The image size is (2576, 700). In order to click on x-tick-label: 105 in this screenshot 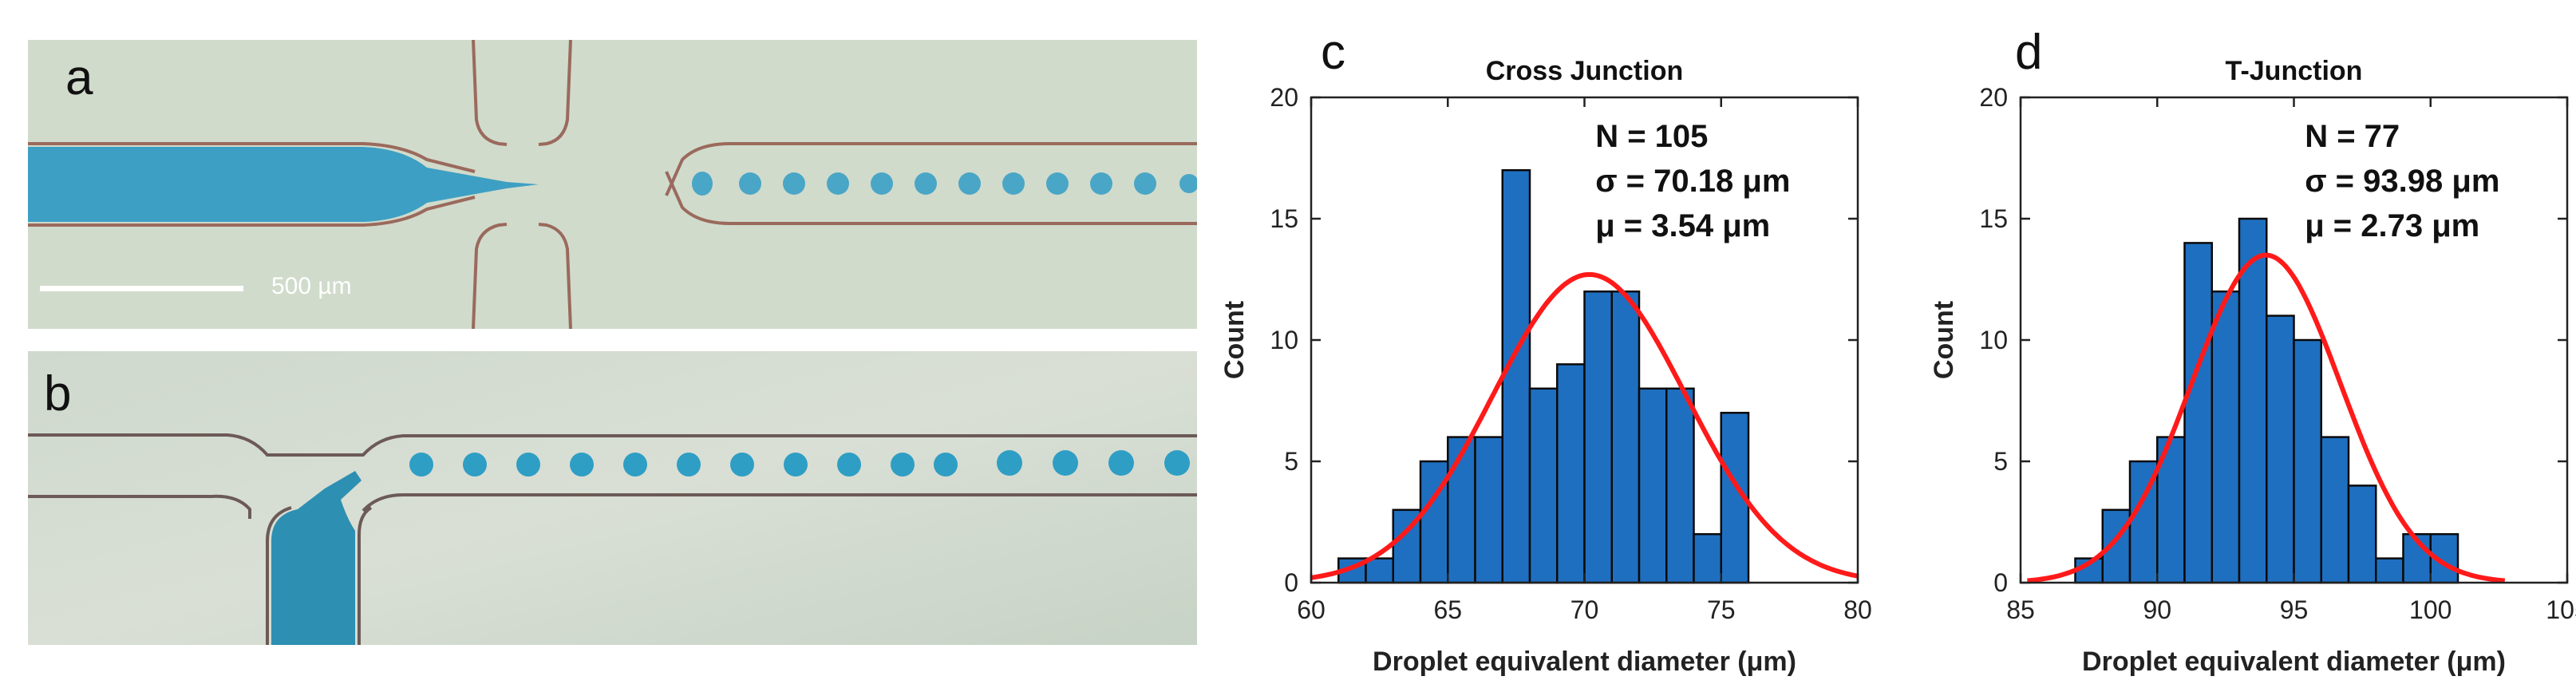, I will do `click(2561, 609)`.